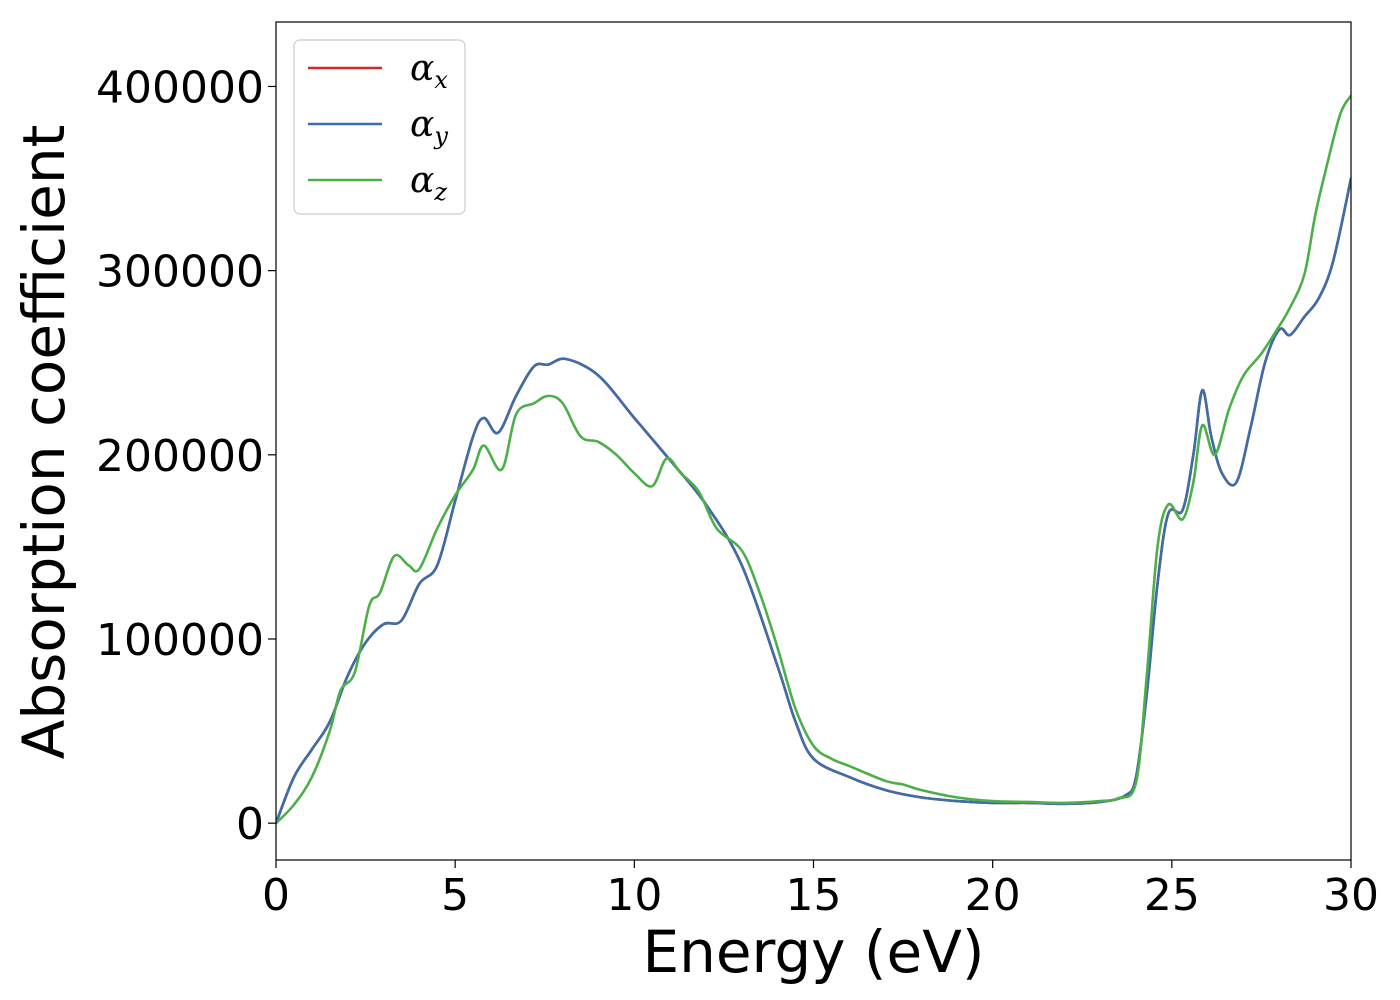  Describe the element at coordinates (1351, 895) in the screenshot. I see `x-tick-label: 30` at that location.